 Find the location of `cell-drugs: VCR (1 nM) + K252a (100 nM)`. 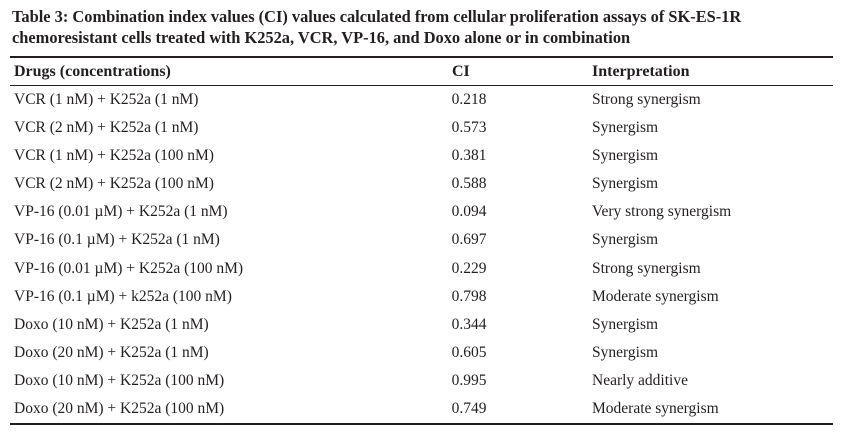

cell-drugs: VCR (1 nM) + K252a (100 nM) is located at coordinates (114, 156).